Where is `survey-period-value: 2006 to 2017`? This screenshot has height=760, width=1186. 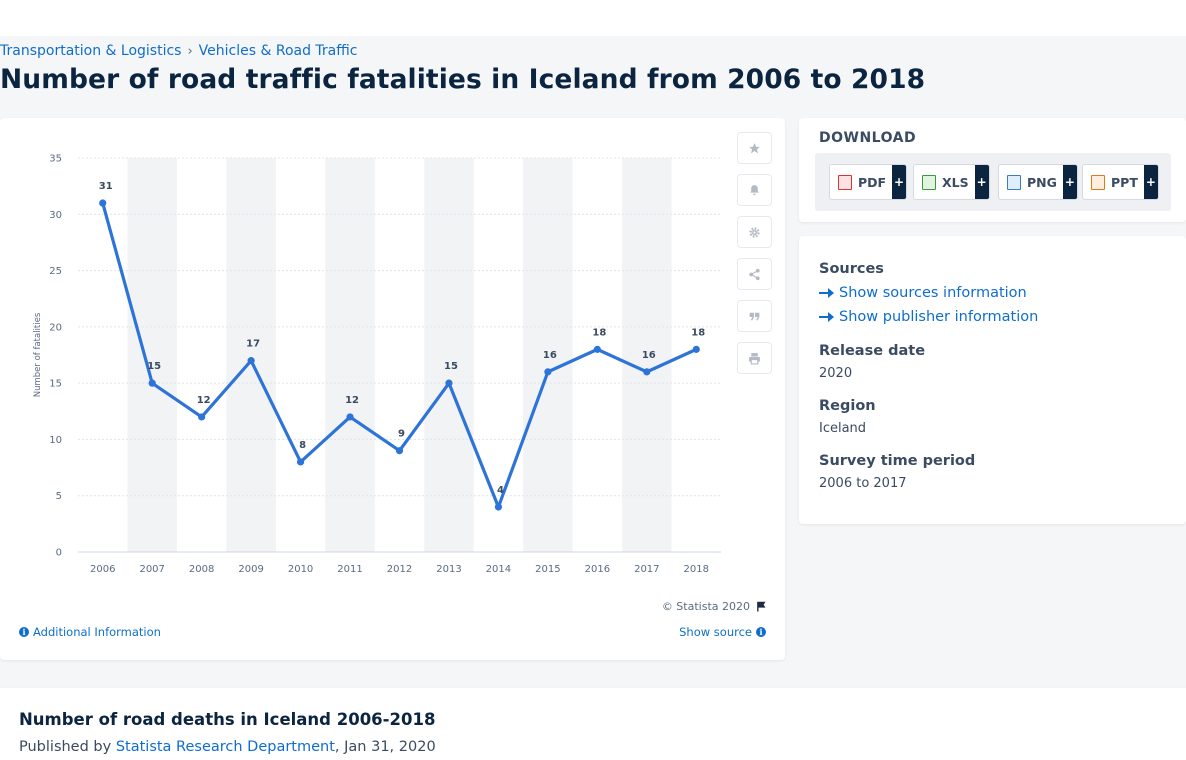 survey-period-value: 2006 to 2017 is located at coordinates (863, 483).